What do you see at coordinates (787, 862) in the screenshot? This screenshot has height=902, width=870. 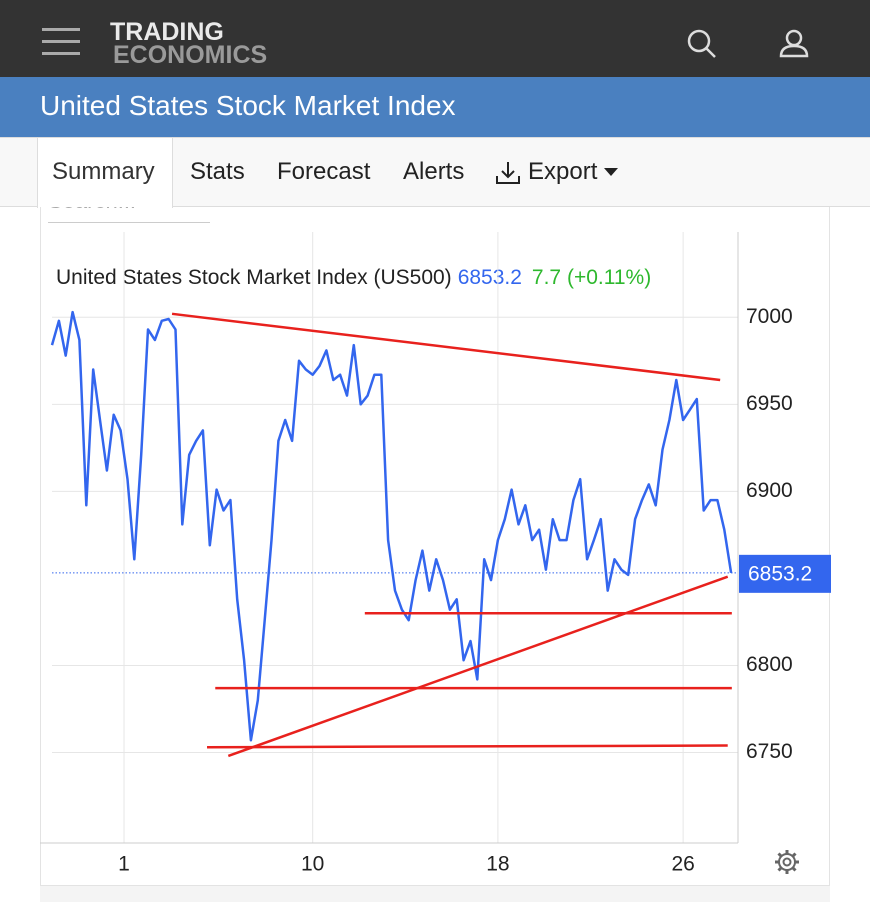 I see `settings-icon` at bounding box center [787, 862].